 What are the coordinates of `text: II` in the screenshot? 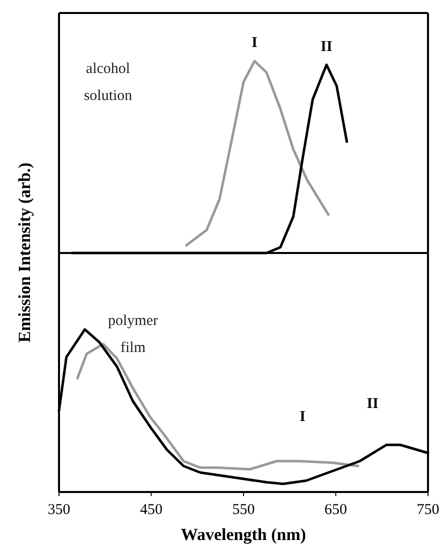 It's located at (372, 404).